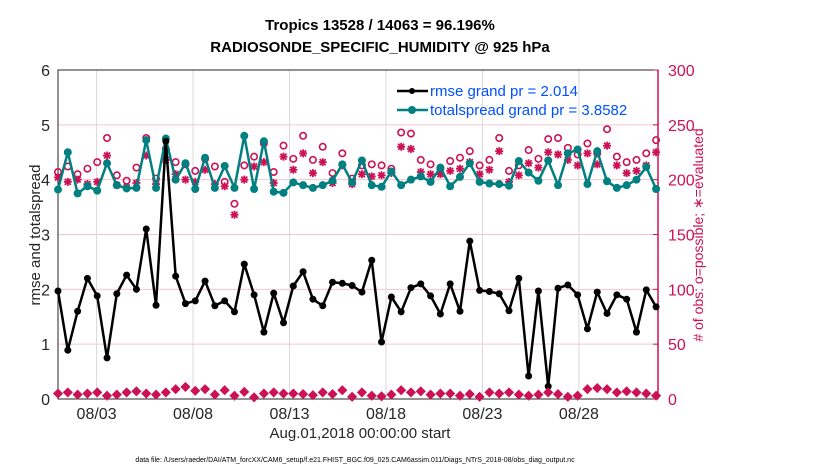  Describe the element at coordinates (380, 47) in the screenshot. I see `chart-subtitle: RADIOSONDE_SPECIFIC_HUMIDITY @ 925 hPa` at that location.